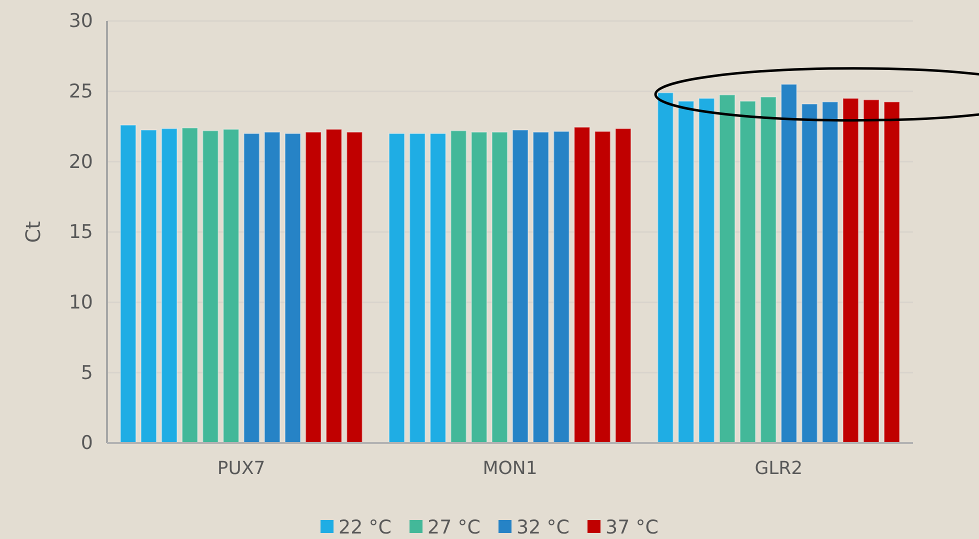 The height and width of the screenshot is (539, 979). I want to click on y-tick-label: 0, so click(86, 443).